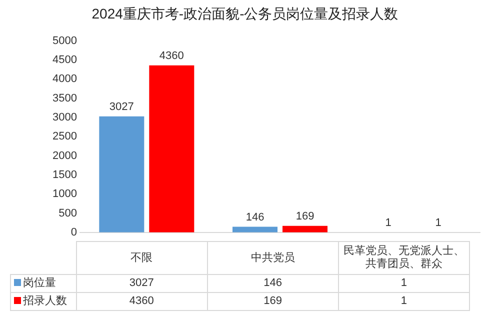 The height and width of the screenshot is (327, 500). Describe the element at coordinates (39, 283) in the screenshot. I see `legend-label: 岗位量` at that location.